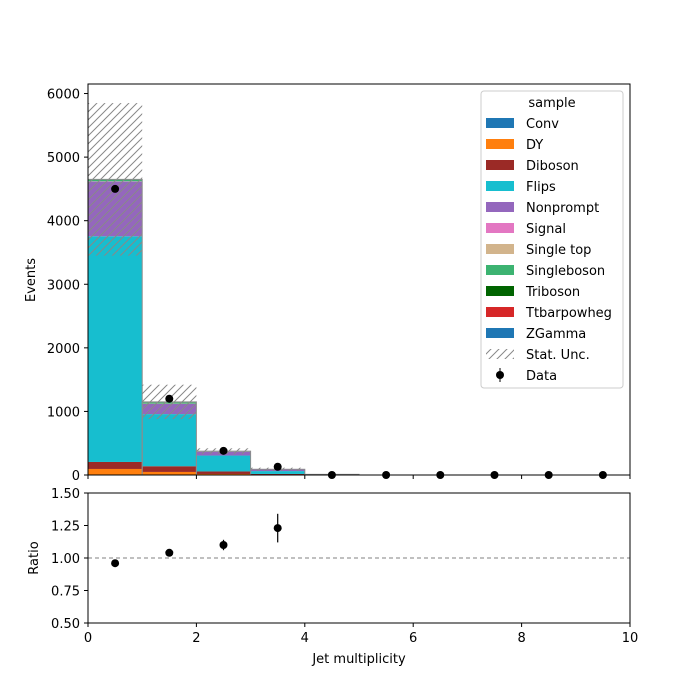  What do you see at coordinates (65, 494) in the screenshot?
I see `ratio-y-tick-label-4: 1.50` at bounding box center [65, 494].